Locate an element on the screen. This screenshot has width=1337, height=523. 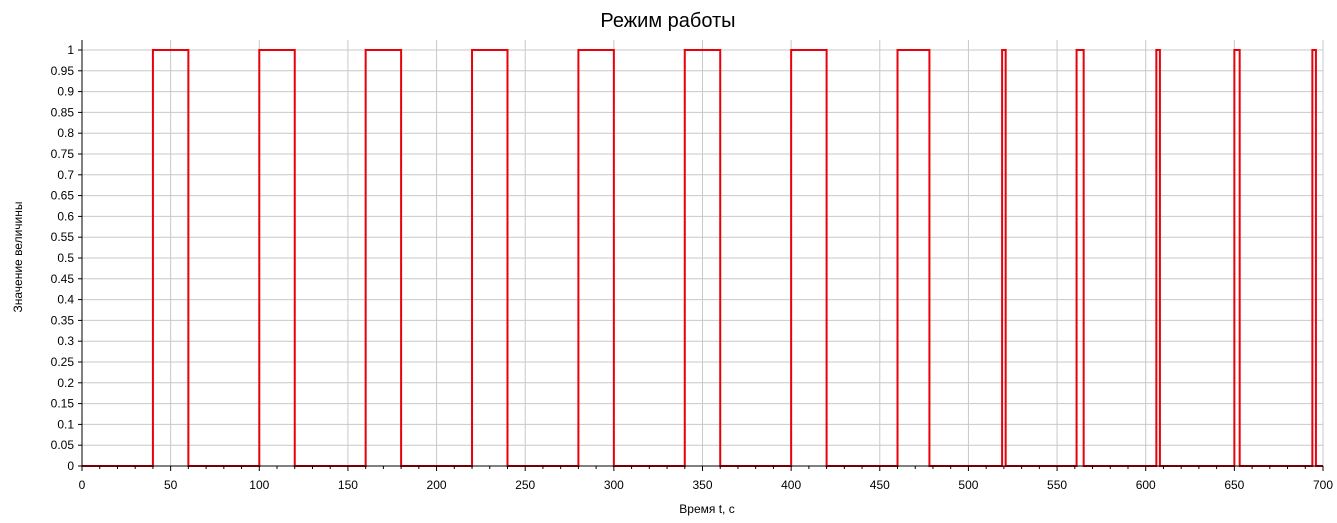
x-tick-label: 300 is located at coordinates (614, 485).